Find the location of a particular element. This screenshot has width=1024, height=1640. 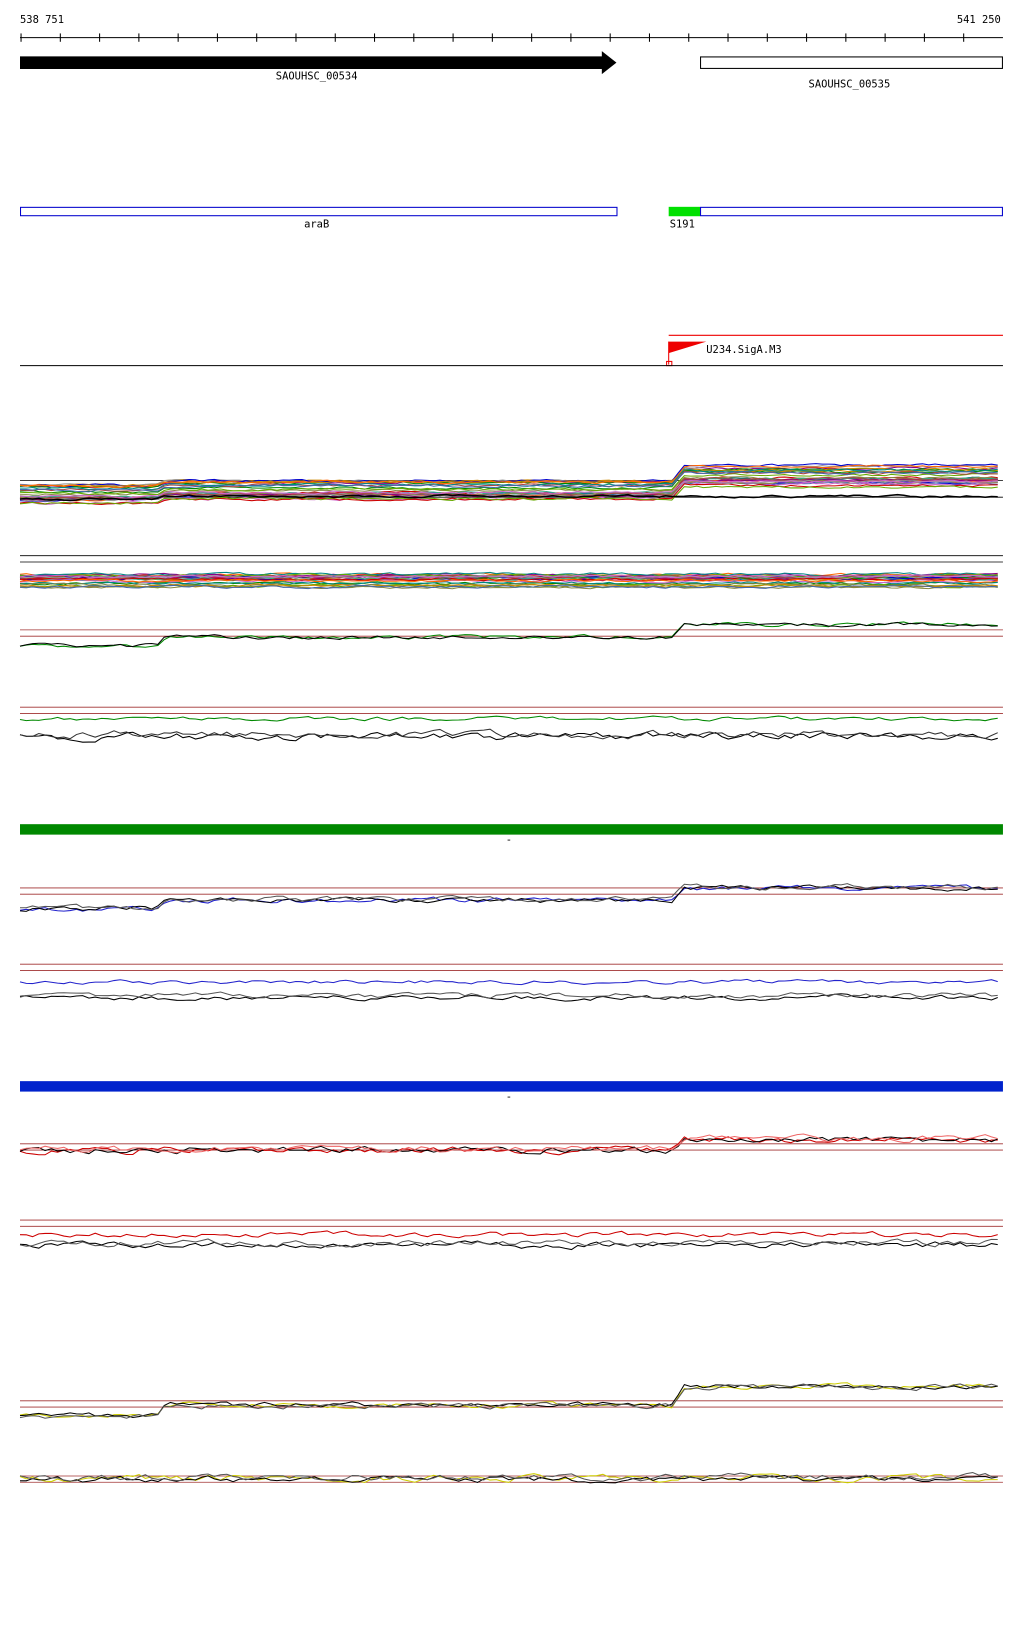

ruler-ticks is located at coordinates (492, 37).